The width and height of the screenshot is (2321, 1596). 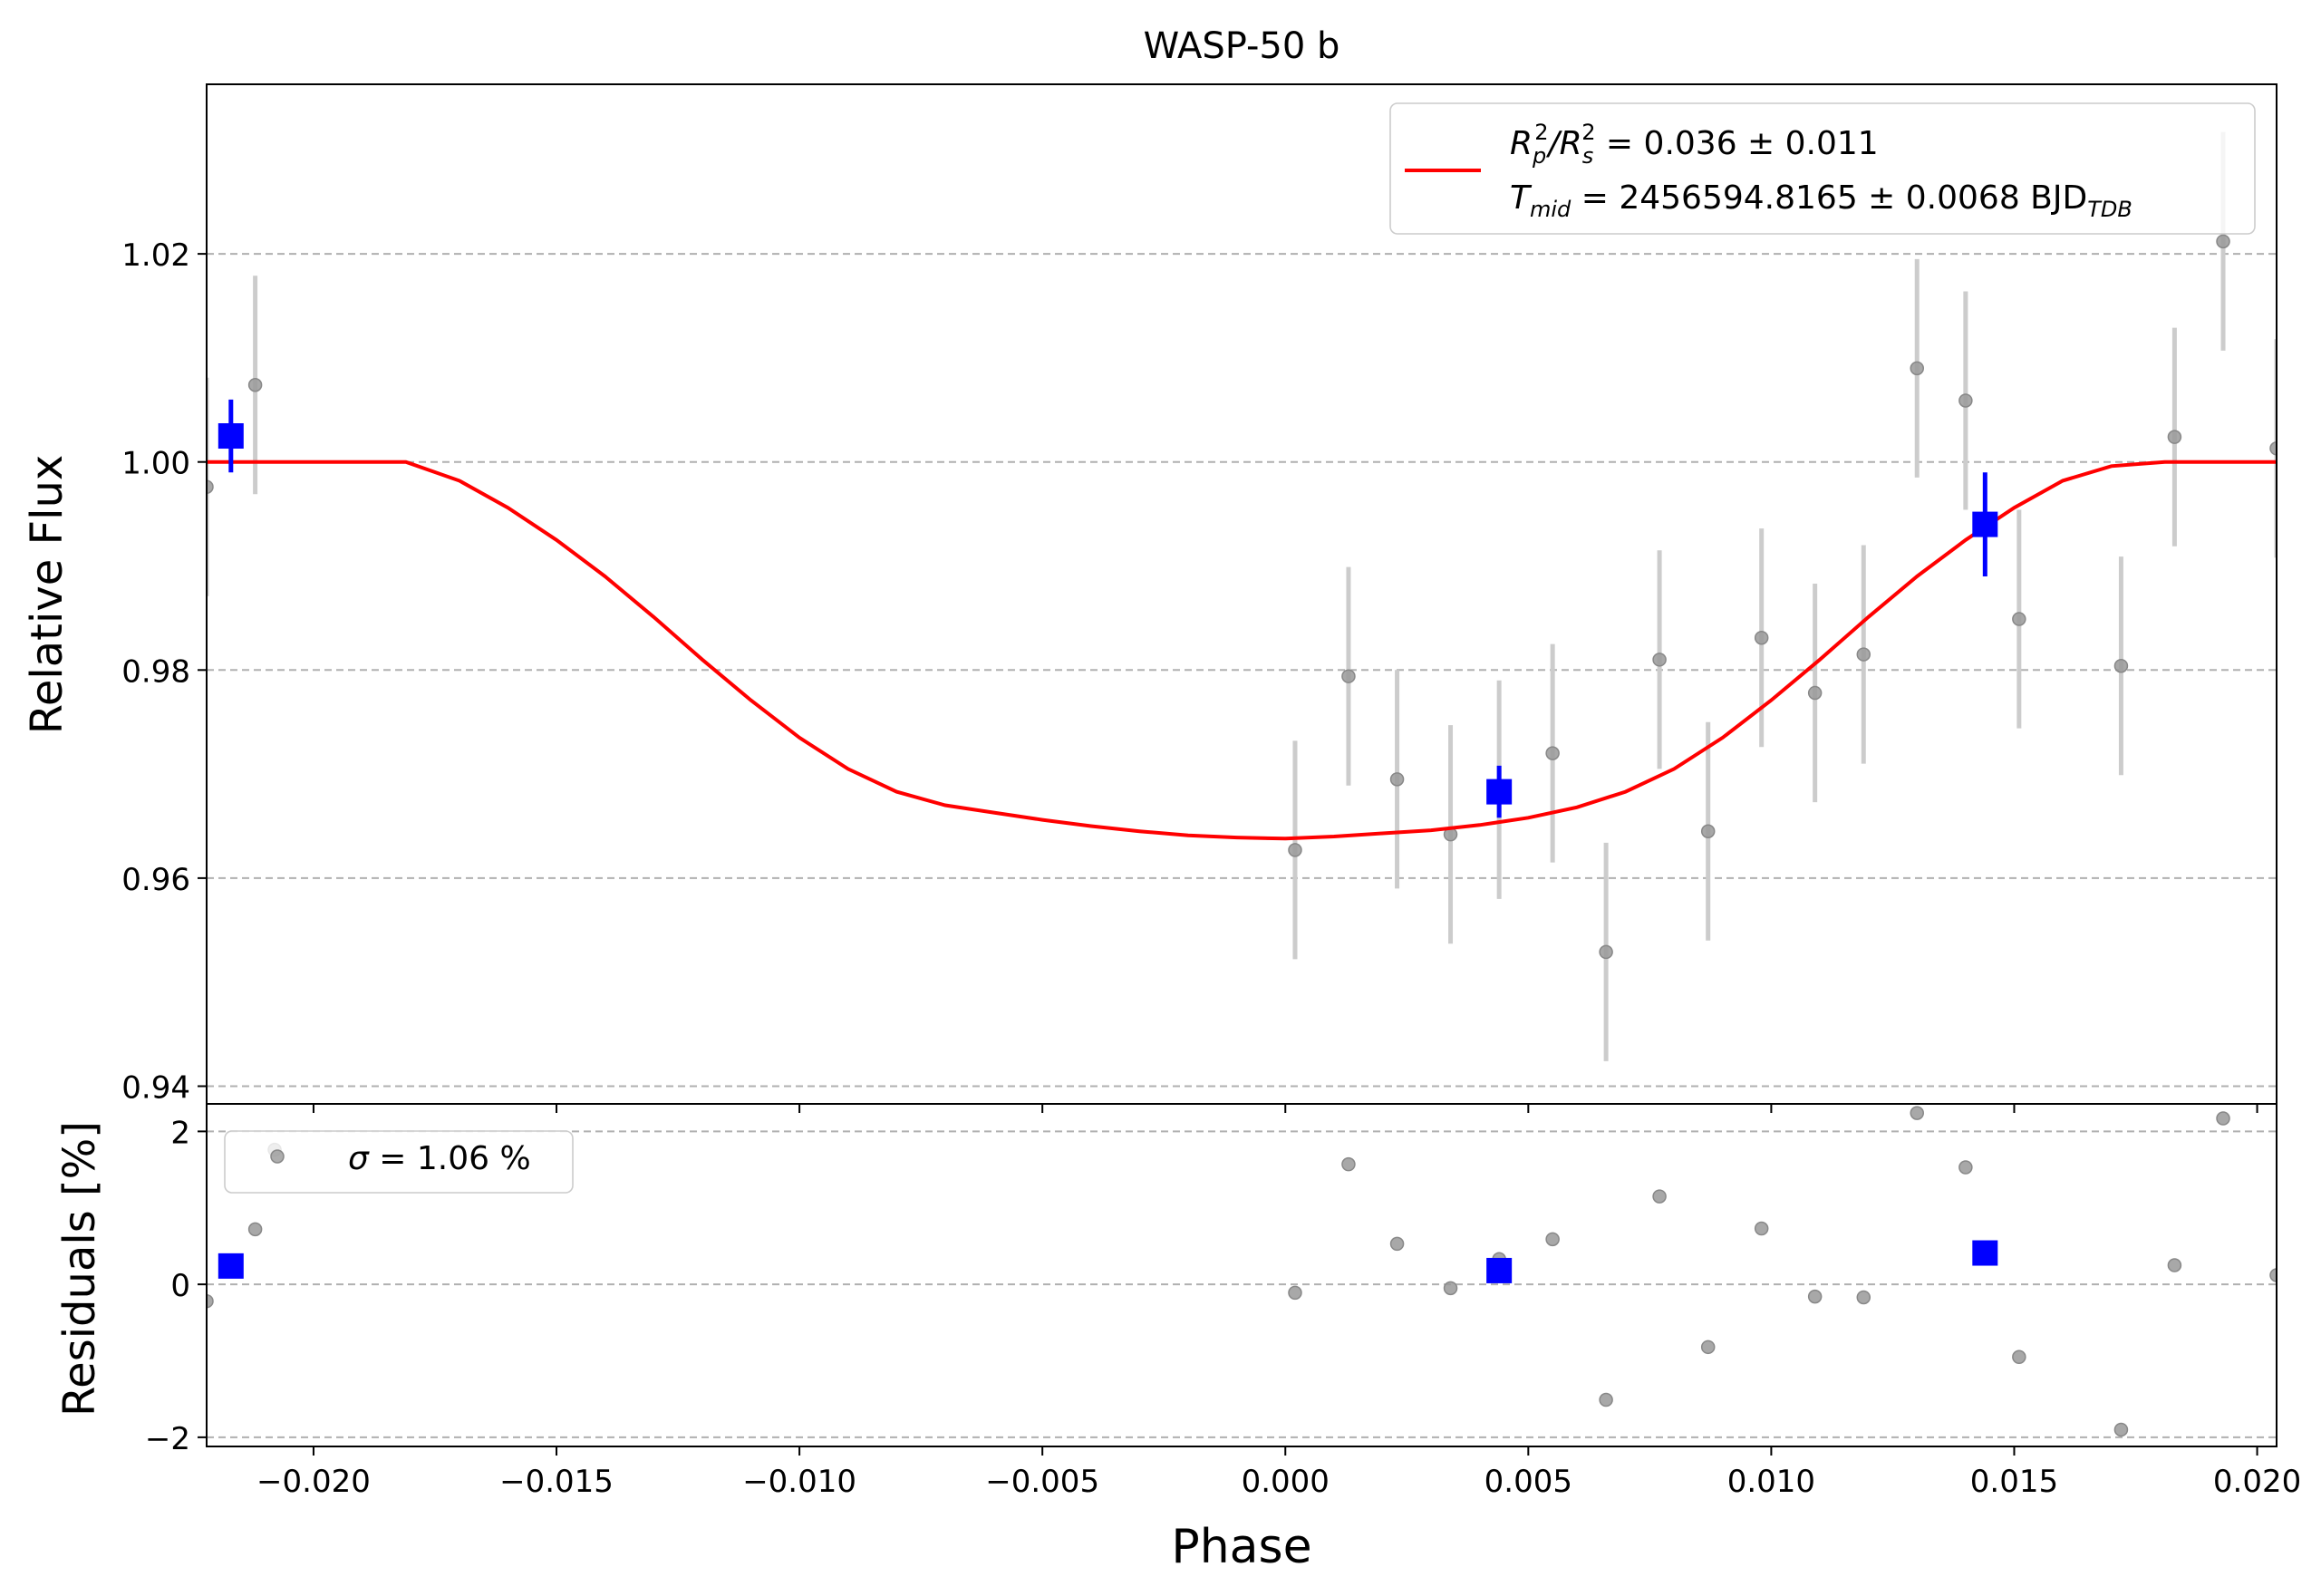 What do you see at coordinates (1242, 46) in the screenshot?
I see `chart-title: WASP-50 b` at bounding box center [1242, 46].